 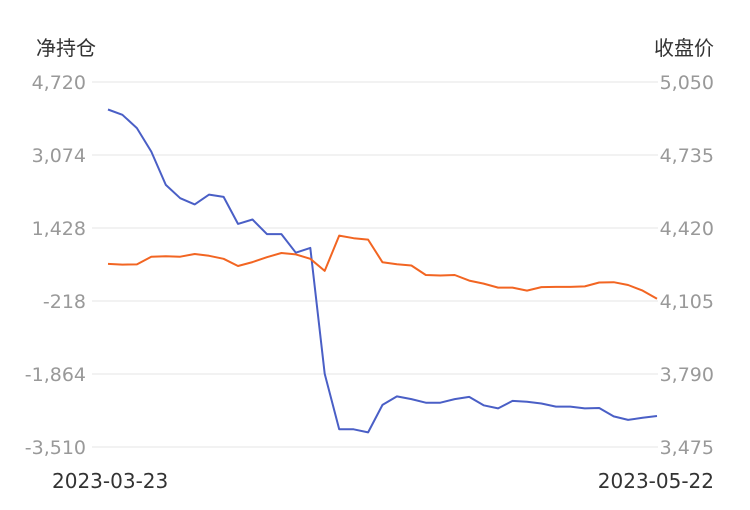 I want to click on left-tick-label: -1,864, so click(x=55, y=375).